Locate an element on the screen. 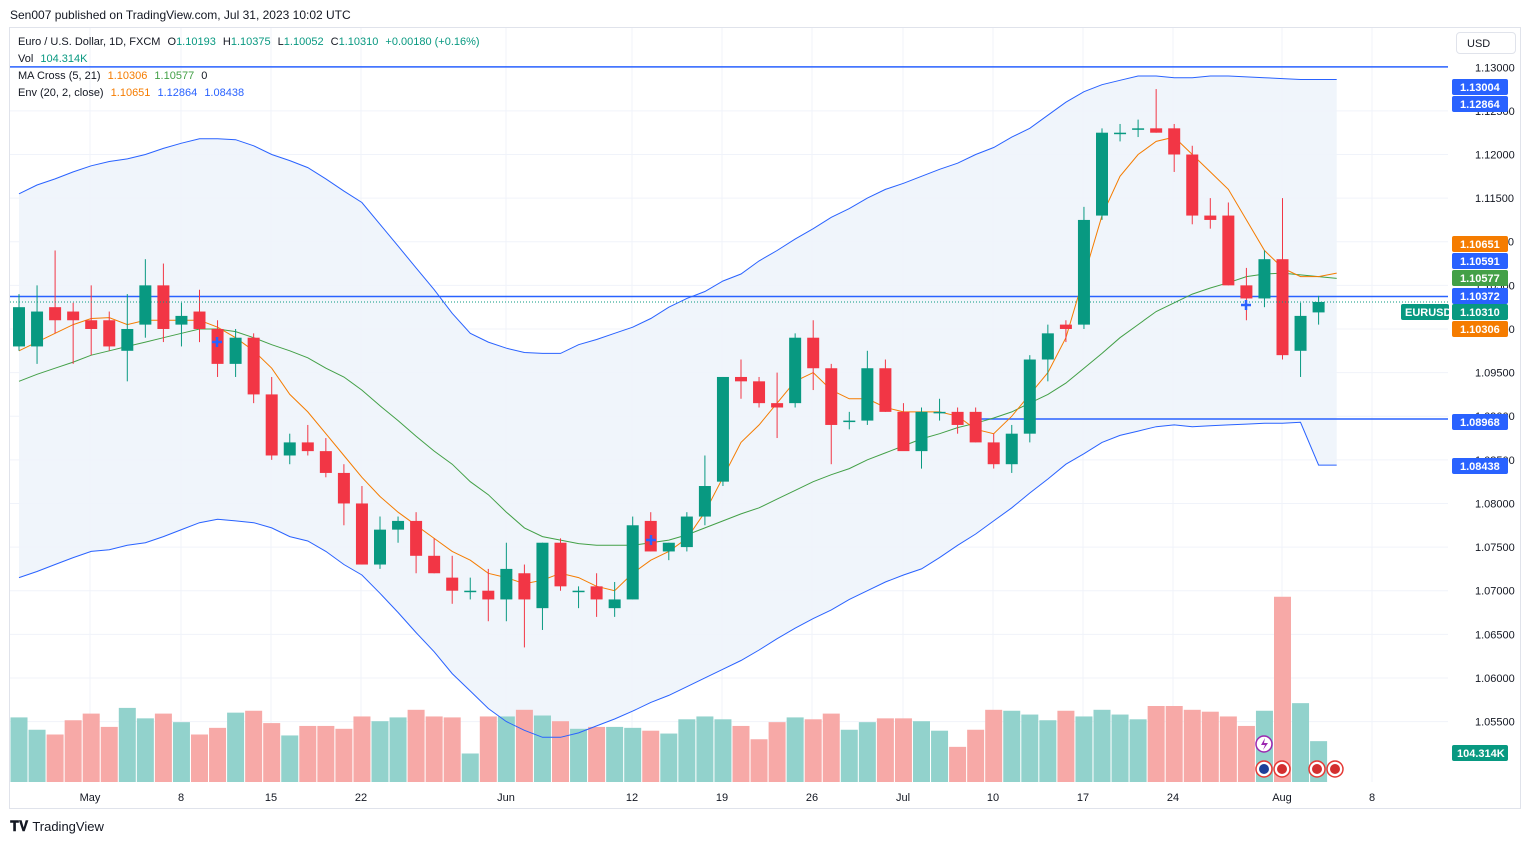  price-tick-label: 1.06000 is located at coordinates (1495, 679).